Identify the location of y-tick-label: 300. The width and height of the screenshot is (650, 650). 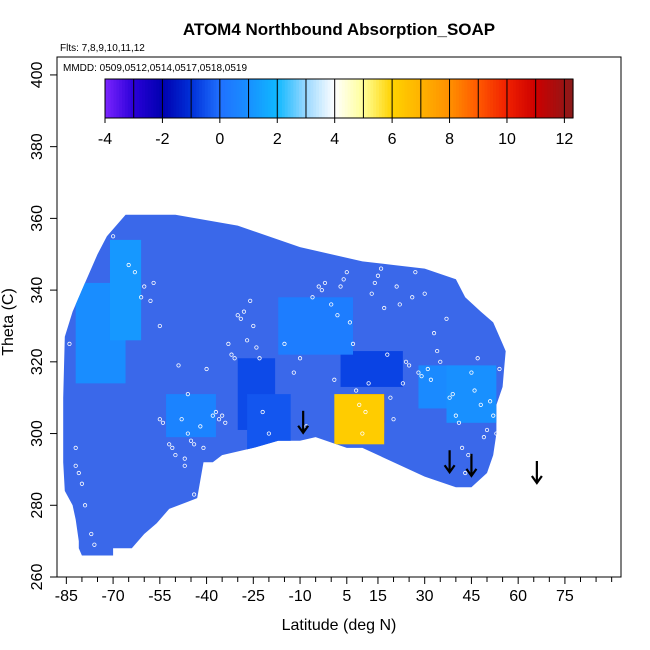
(37, 433).